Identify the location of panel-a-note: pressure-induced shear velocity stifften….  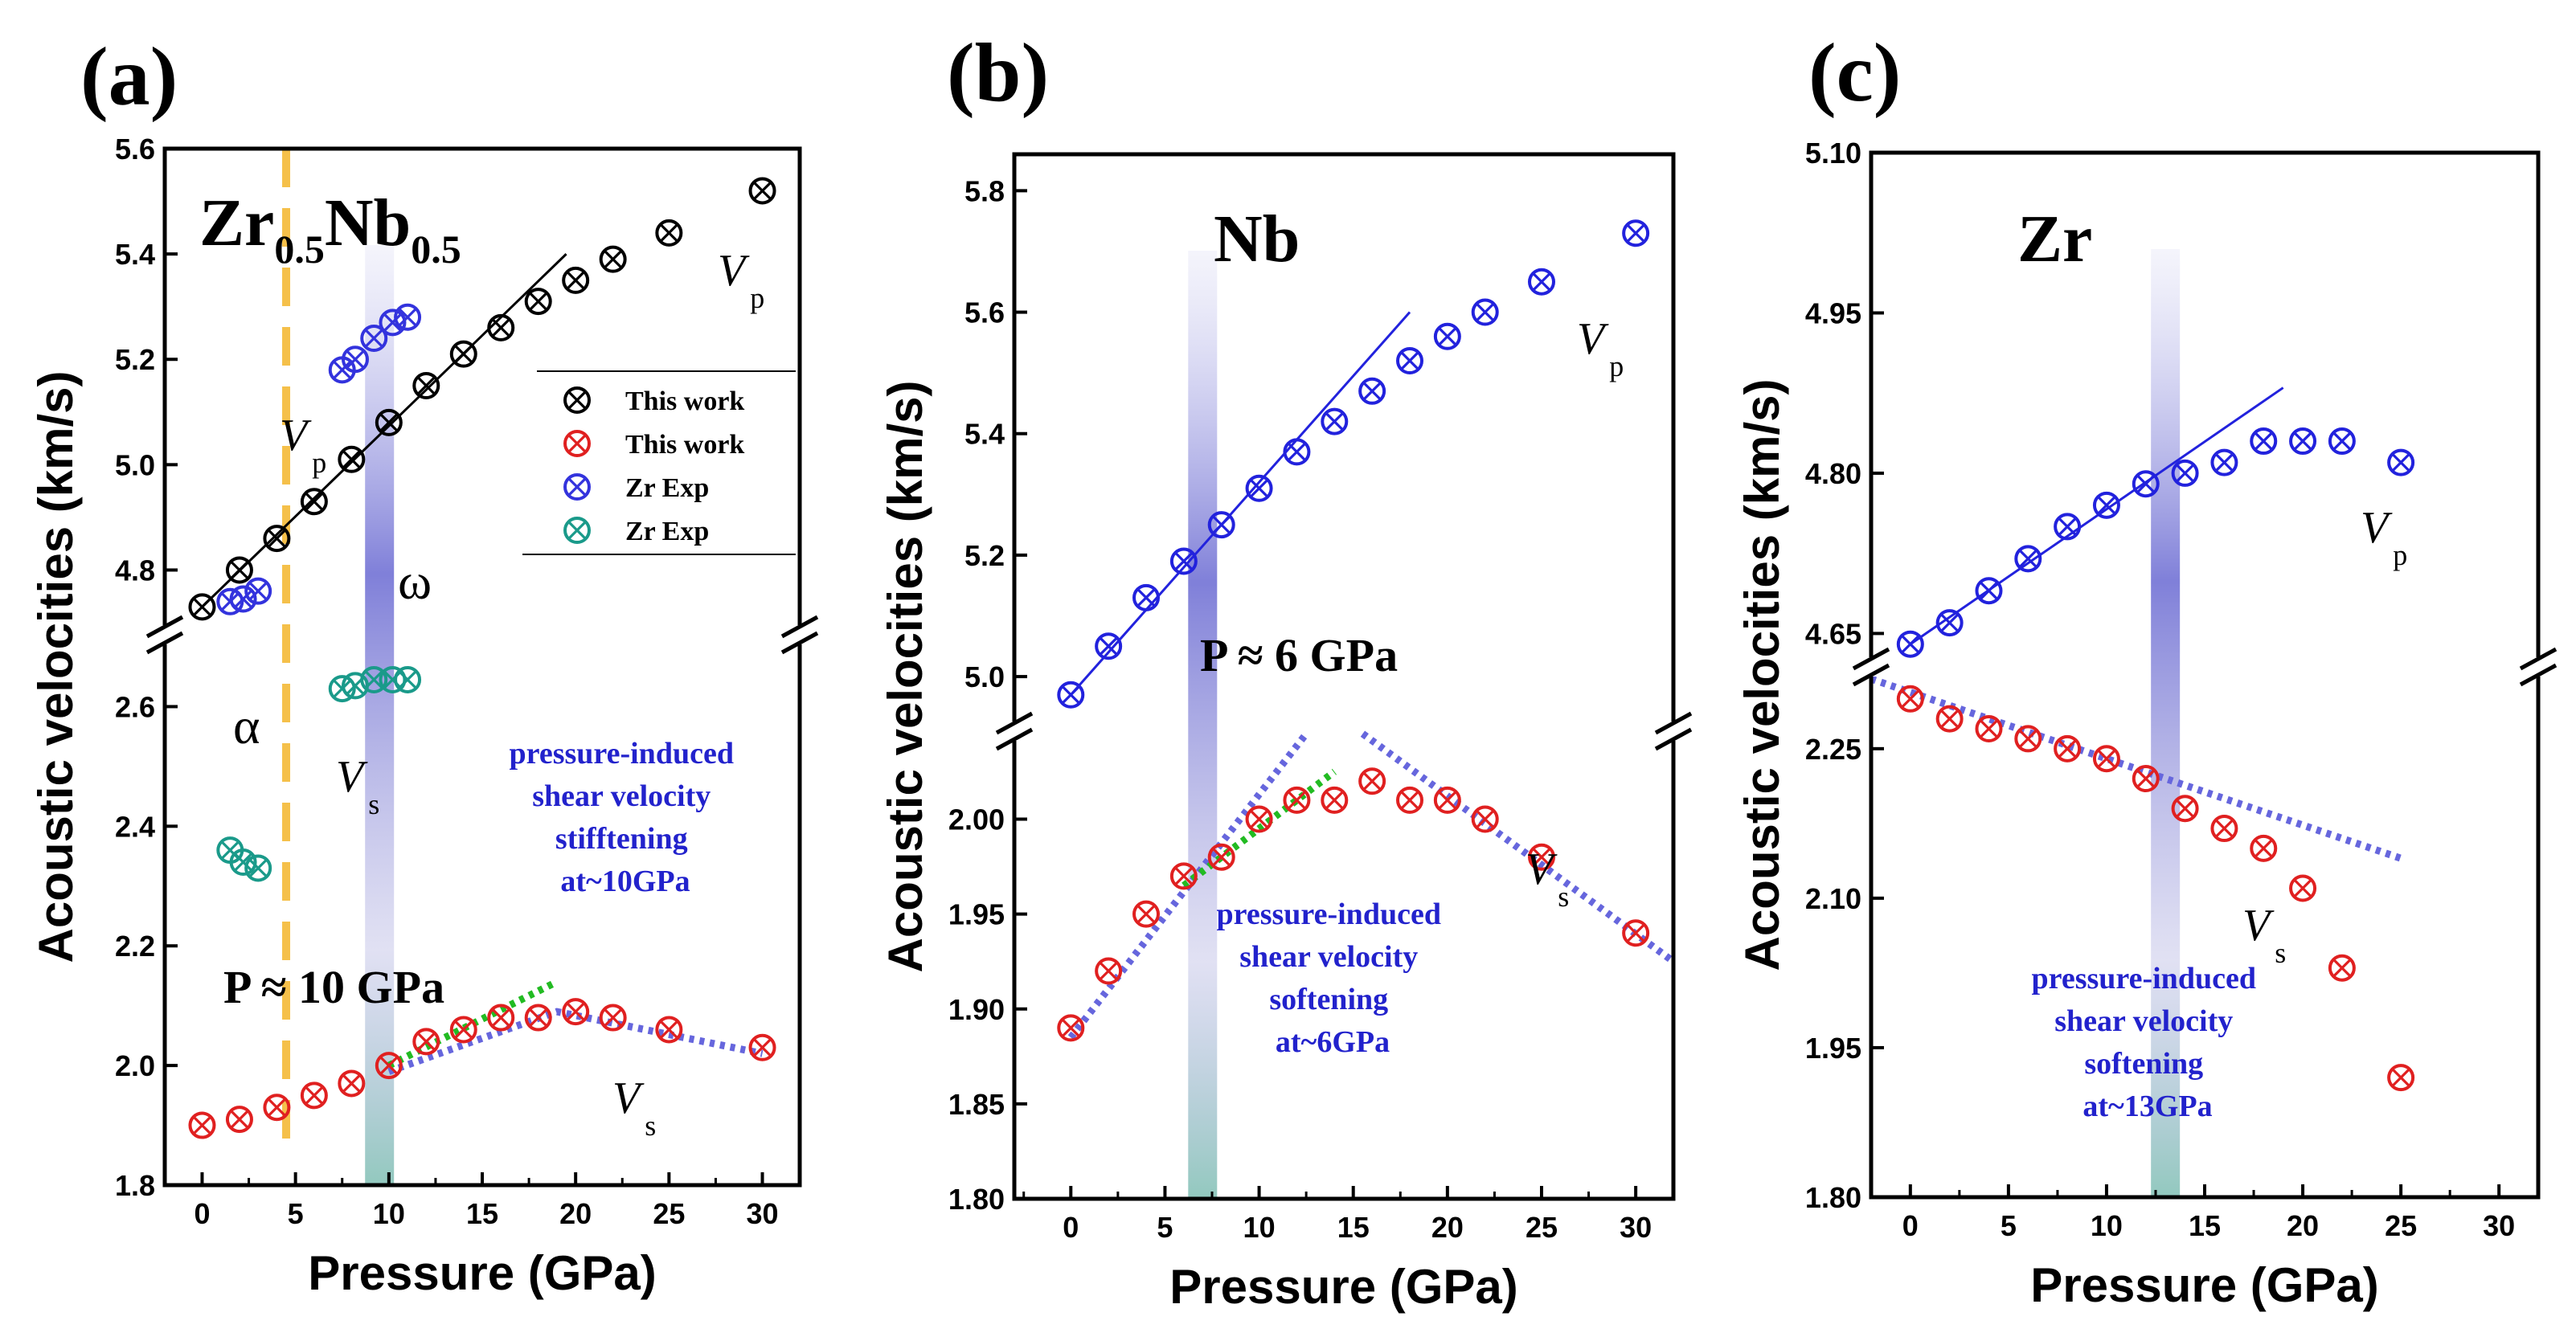
(626, 817).